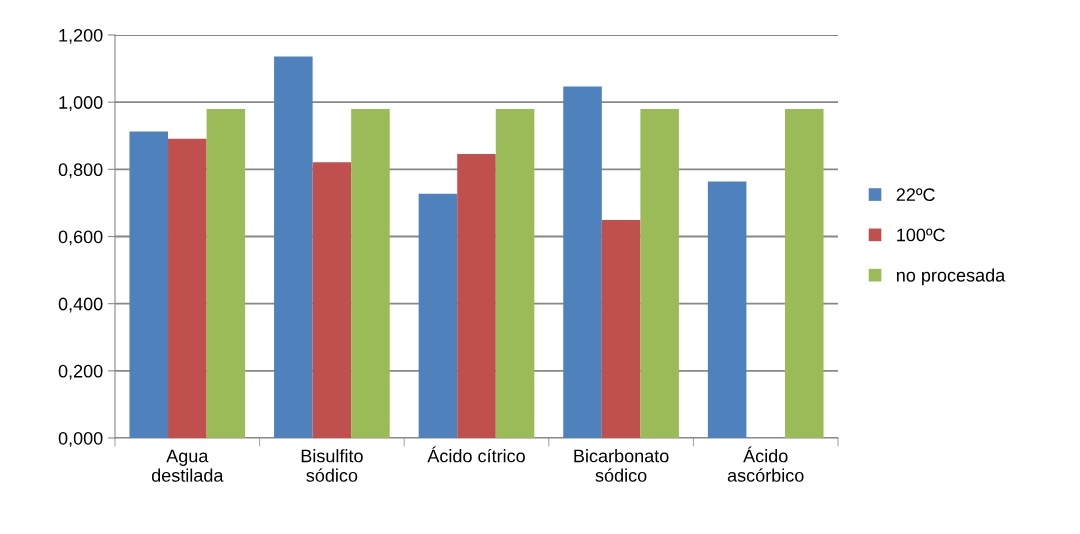 Image resolution: width=1080 pixels, height=534 pixels. What do you see at coordinates (80, 238) in the screenshot?
I see `y-tick-label: 0,600` at bounding box center [80, 238].